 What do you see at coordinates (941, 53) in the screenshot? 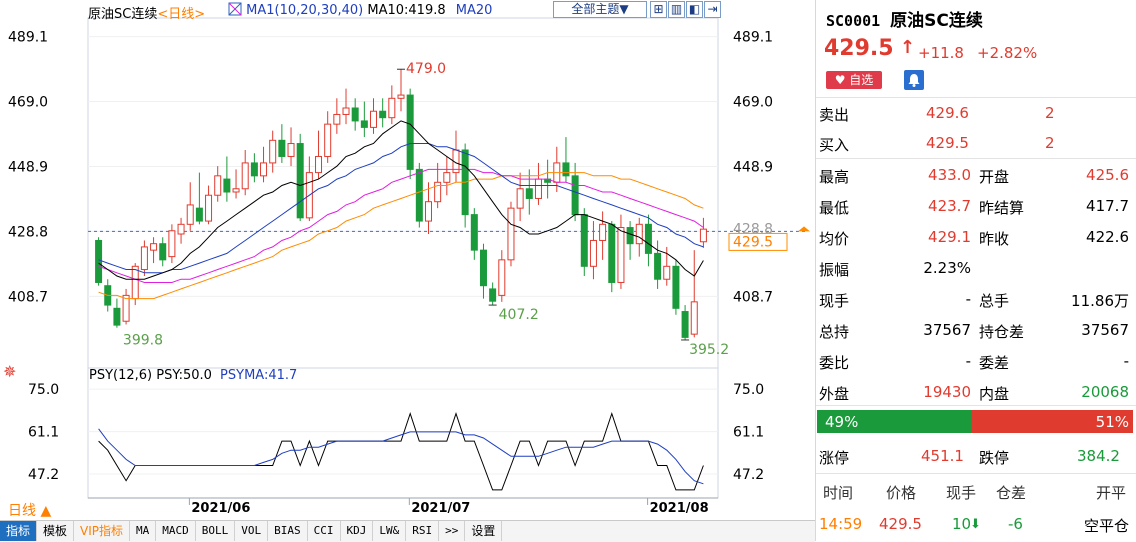
I see `price-change: +11.8` at bounding box center [941, 53].